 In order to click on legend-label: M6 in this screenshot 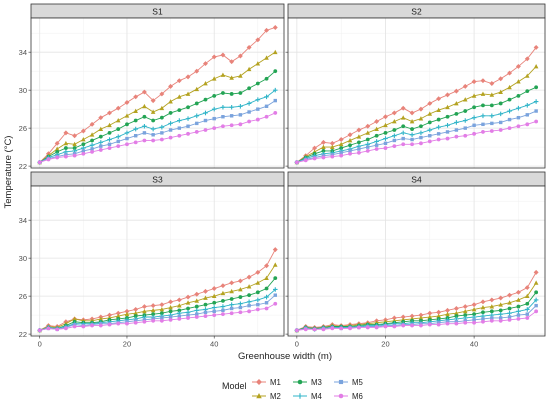, I will do `click(357, 396)`.